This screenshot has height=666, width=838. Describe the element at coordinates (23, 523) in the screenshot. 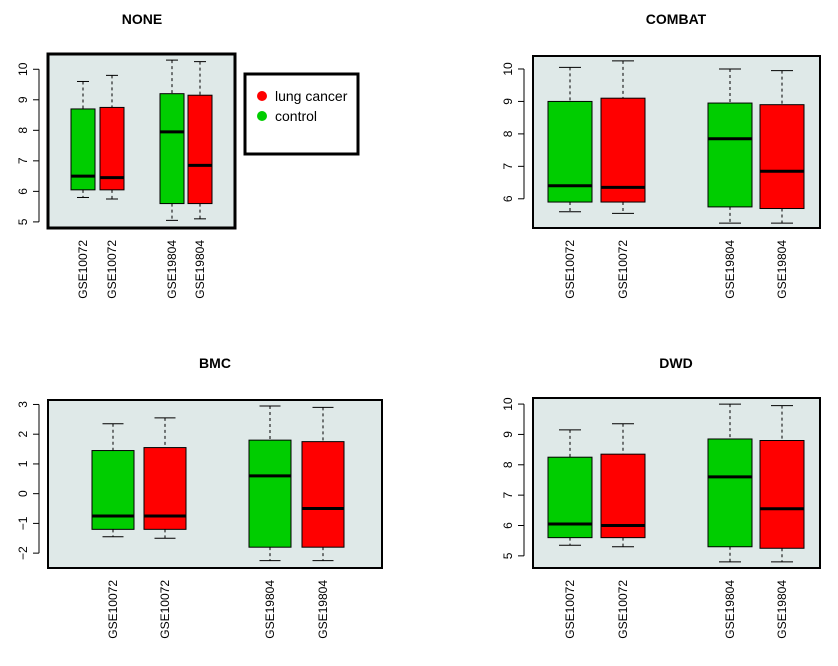

I see `y-tick-label: −1` at that location.